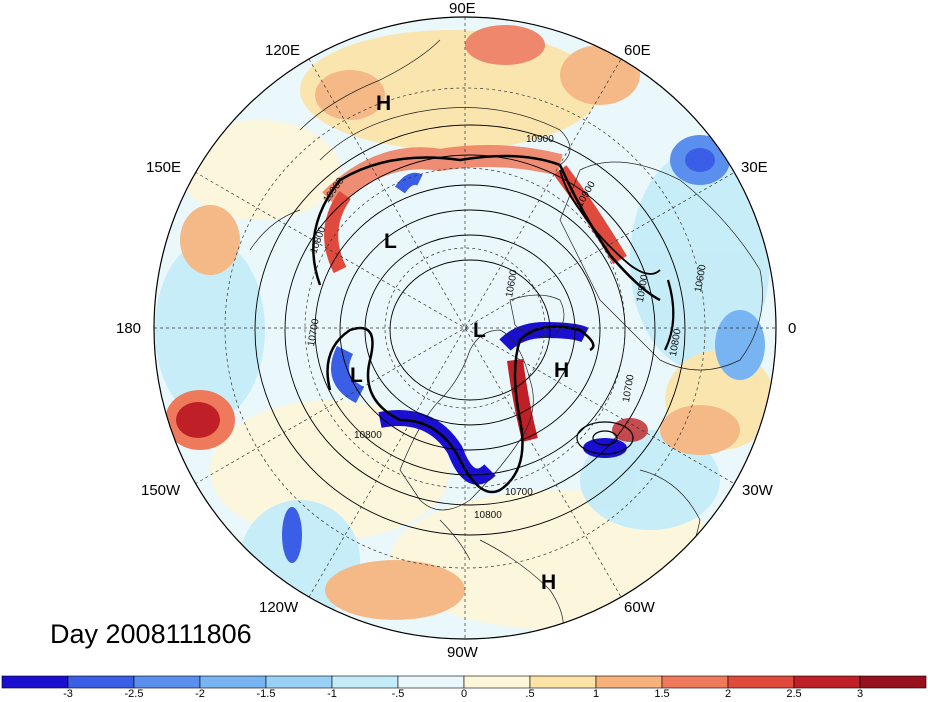 This screenshot has height=702, width=928. What do you see at coordinates (464, 694) in the screenshot?
I see `colorbar-tick-label: 0` at bounding box center [464, 694].